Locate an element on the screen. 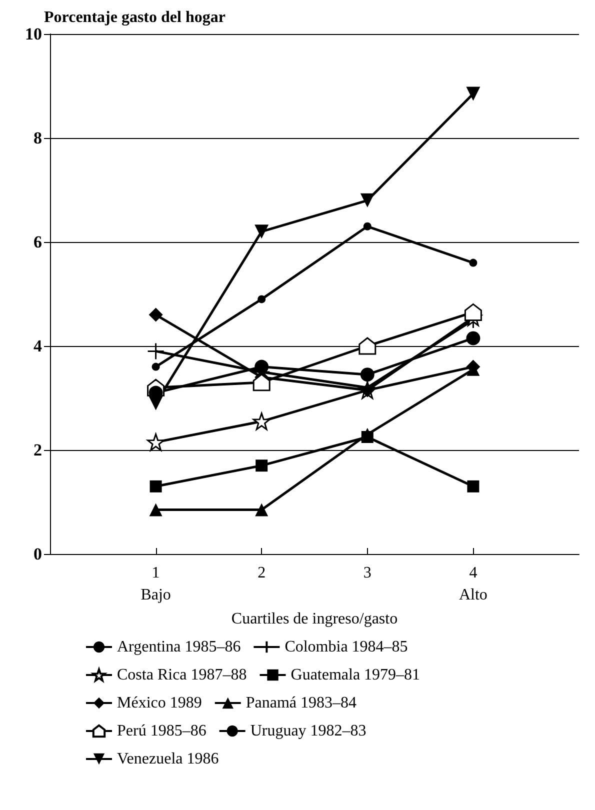  y-tick-label: 8 is located at coordinates (38, 138).